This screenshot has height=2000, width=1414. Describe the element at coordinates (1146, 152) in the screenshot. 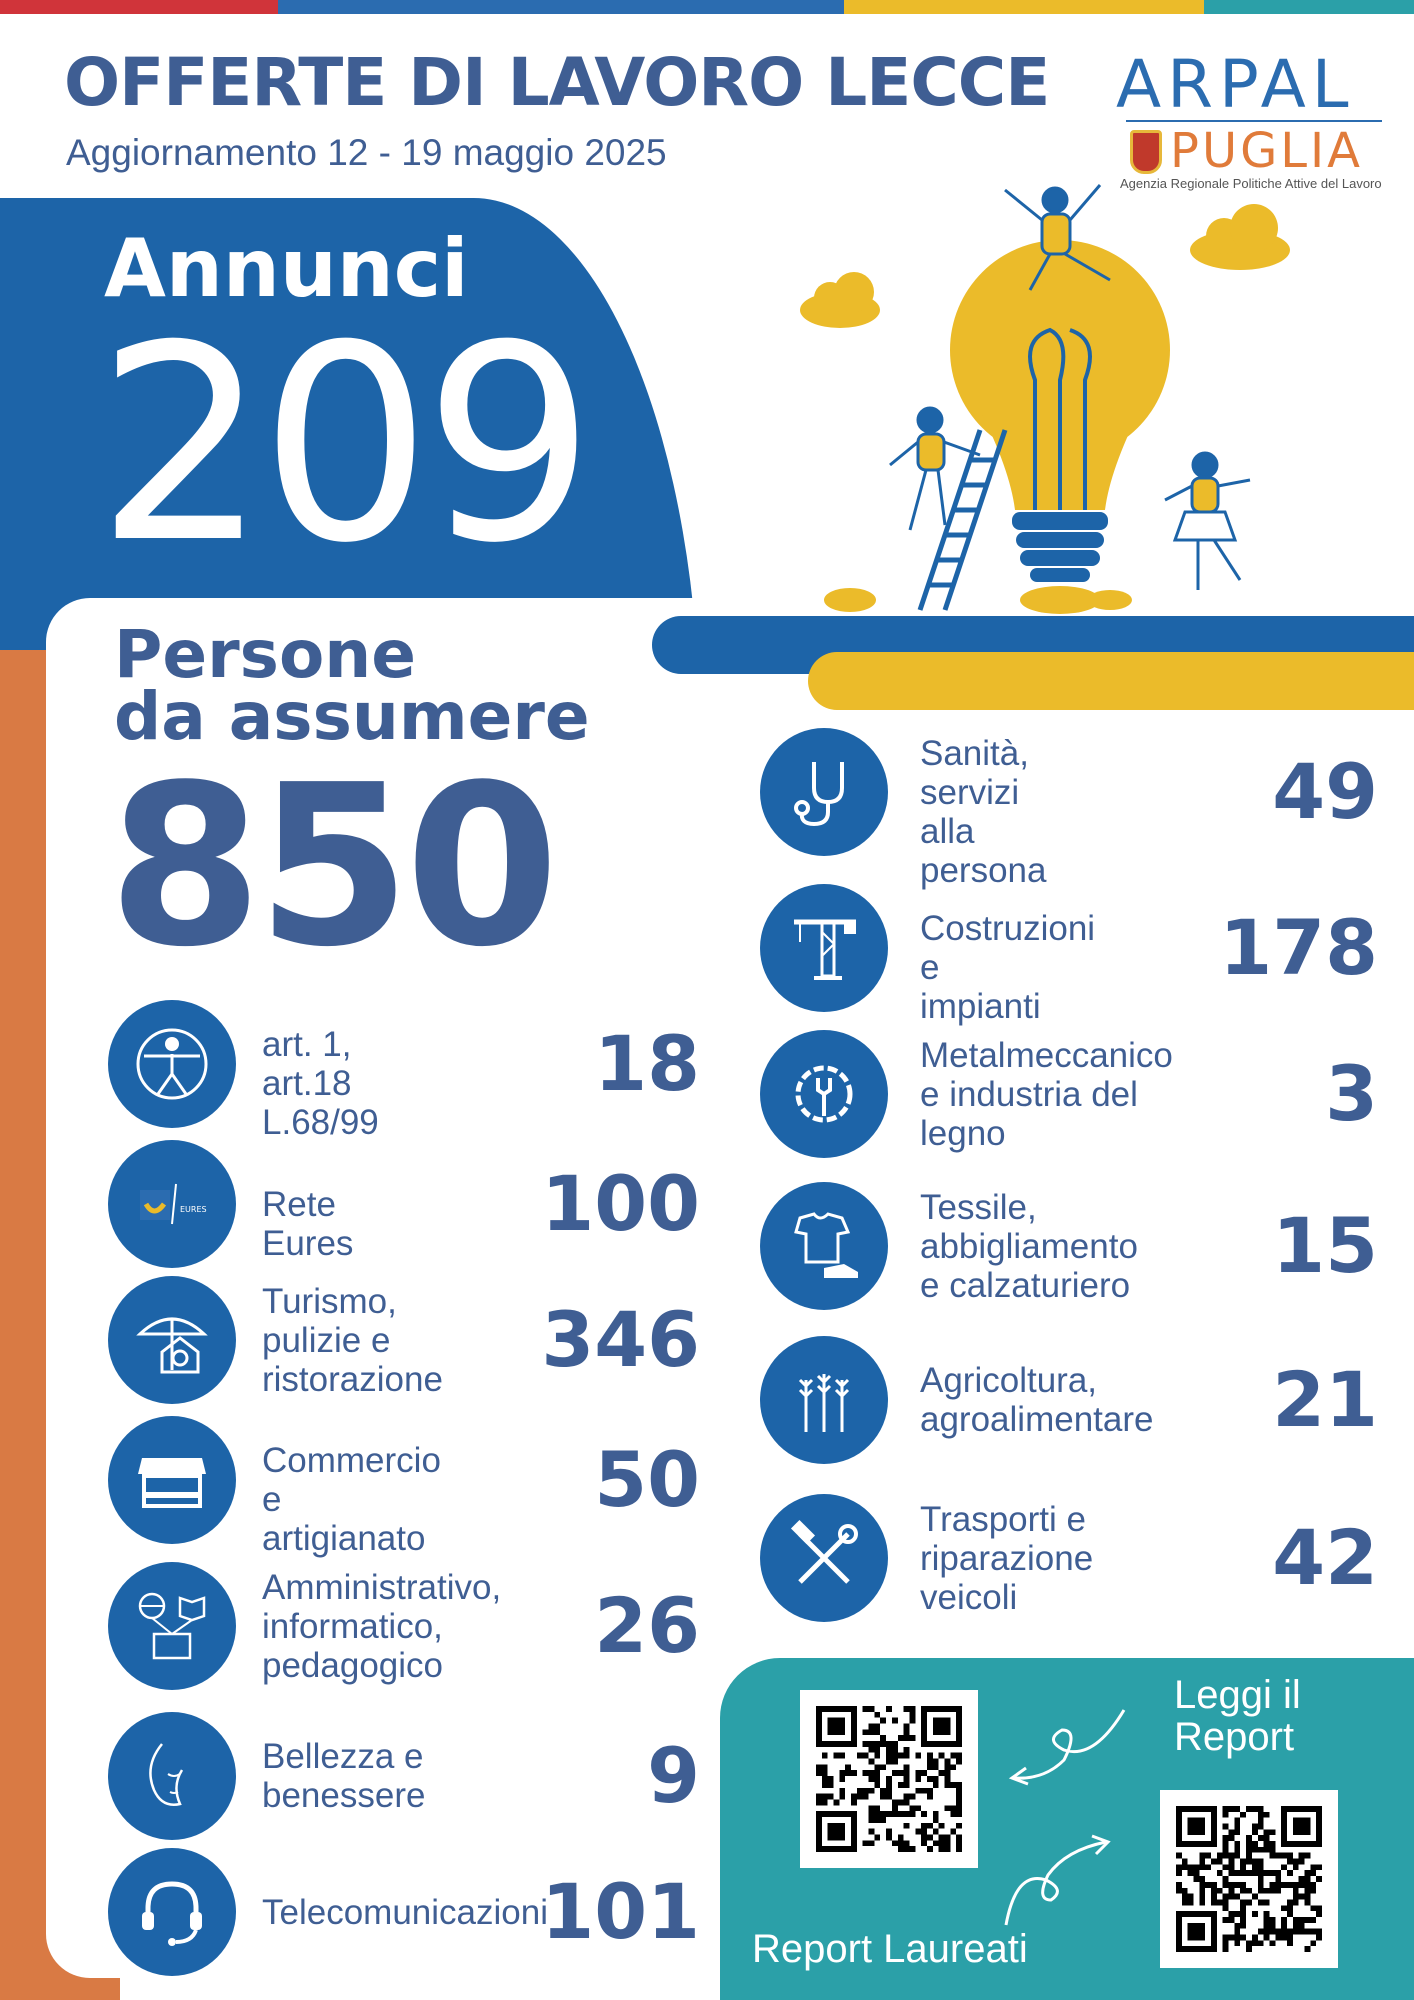

I see `crest-icon` at that location.